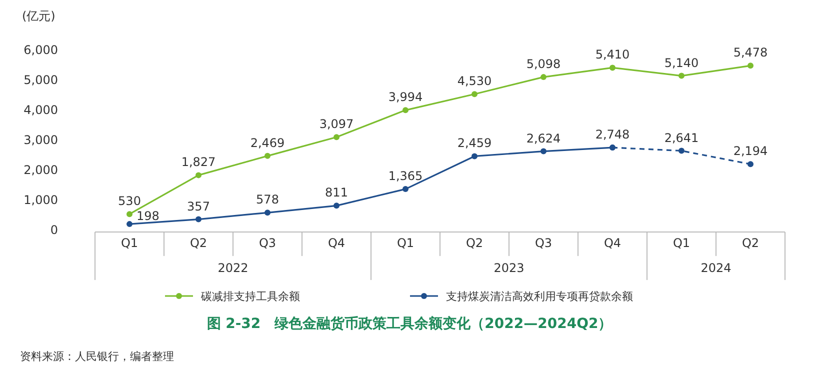 The width and height of the screenshot is (819, 376). I want to click on data-label: 530, so click(129, 201).